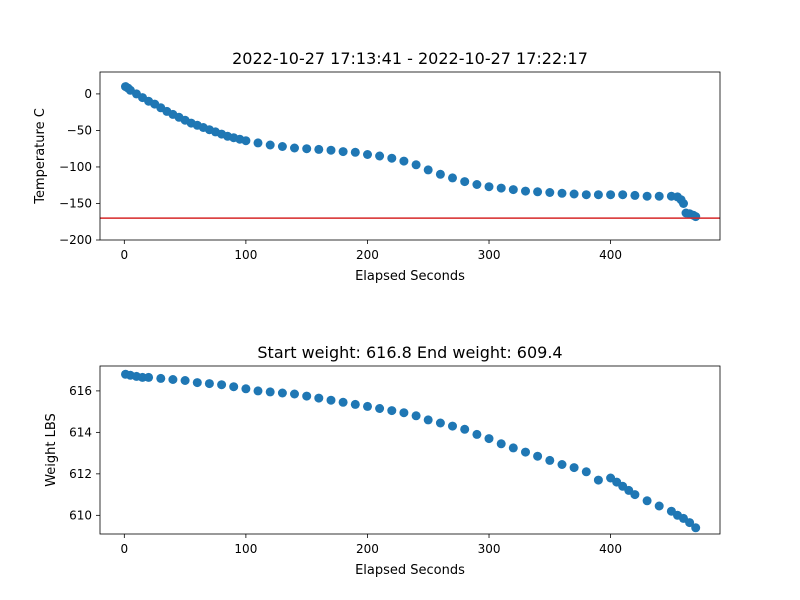  Describe the element at coordinates (80, 515) in the screenshot. I see `weight-y-tick-label: 610` at that location.